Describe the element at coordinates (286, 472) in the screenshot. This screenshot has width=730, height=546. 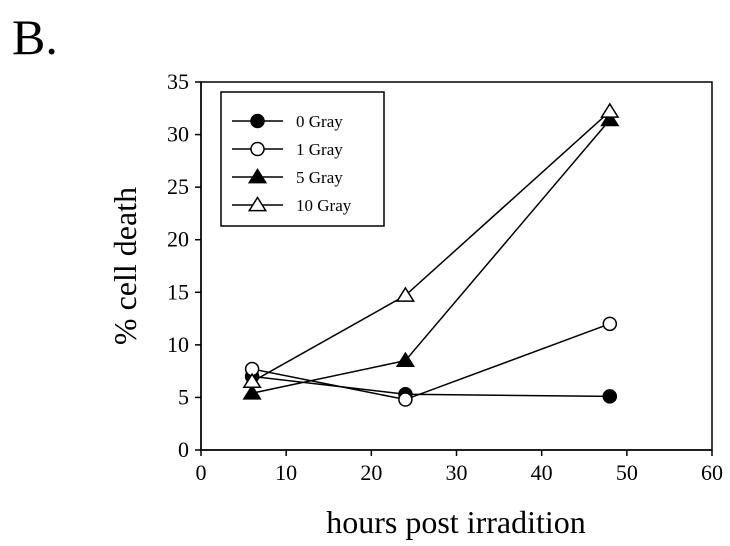
I see `x-tick-label: 10` at that location.